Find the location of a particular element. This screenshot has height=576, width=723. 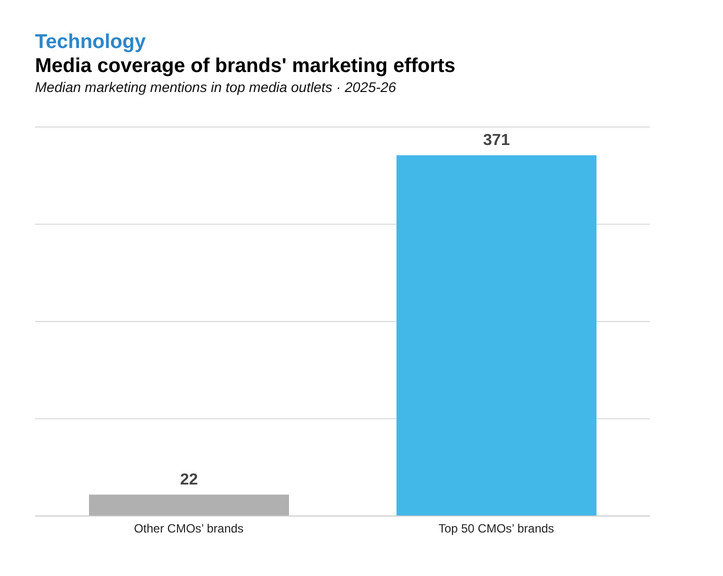

x-tick-label: Top 50 CMOs’ brands is located at coordinates (496, 529).